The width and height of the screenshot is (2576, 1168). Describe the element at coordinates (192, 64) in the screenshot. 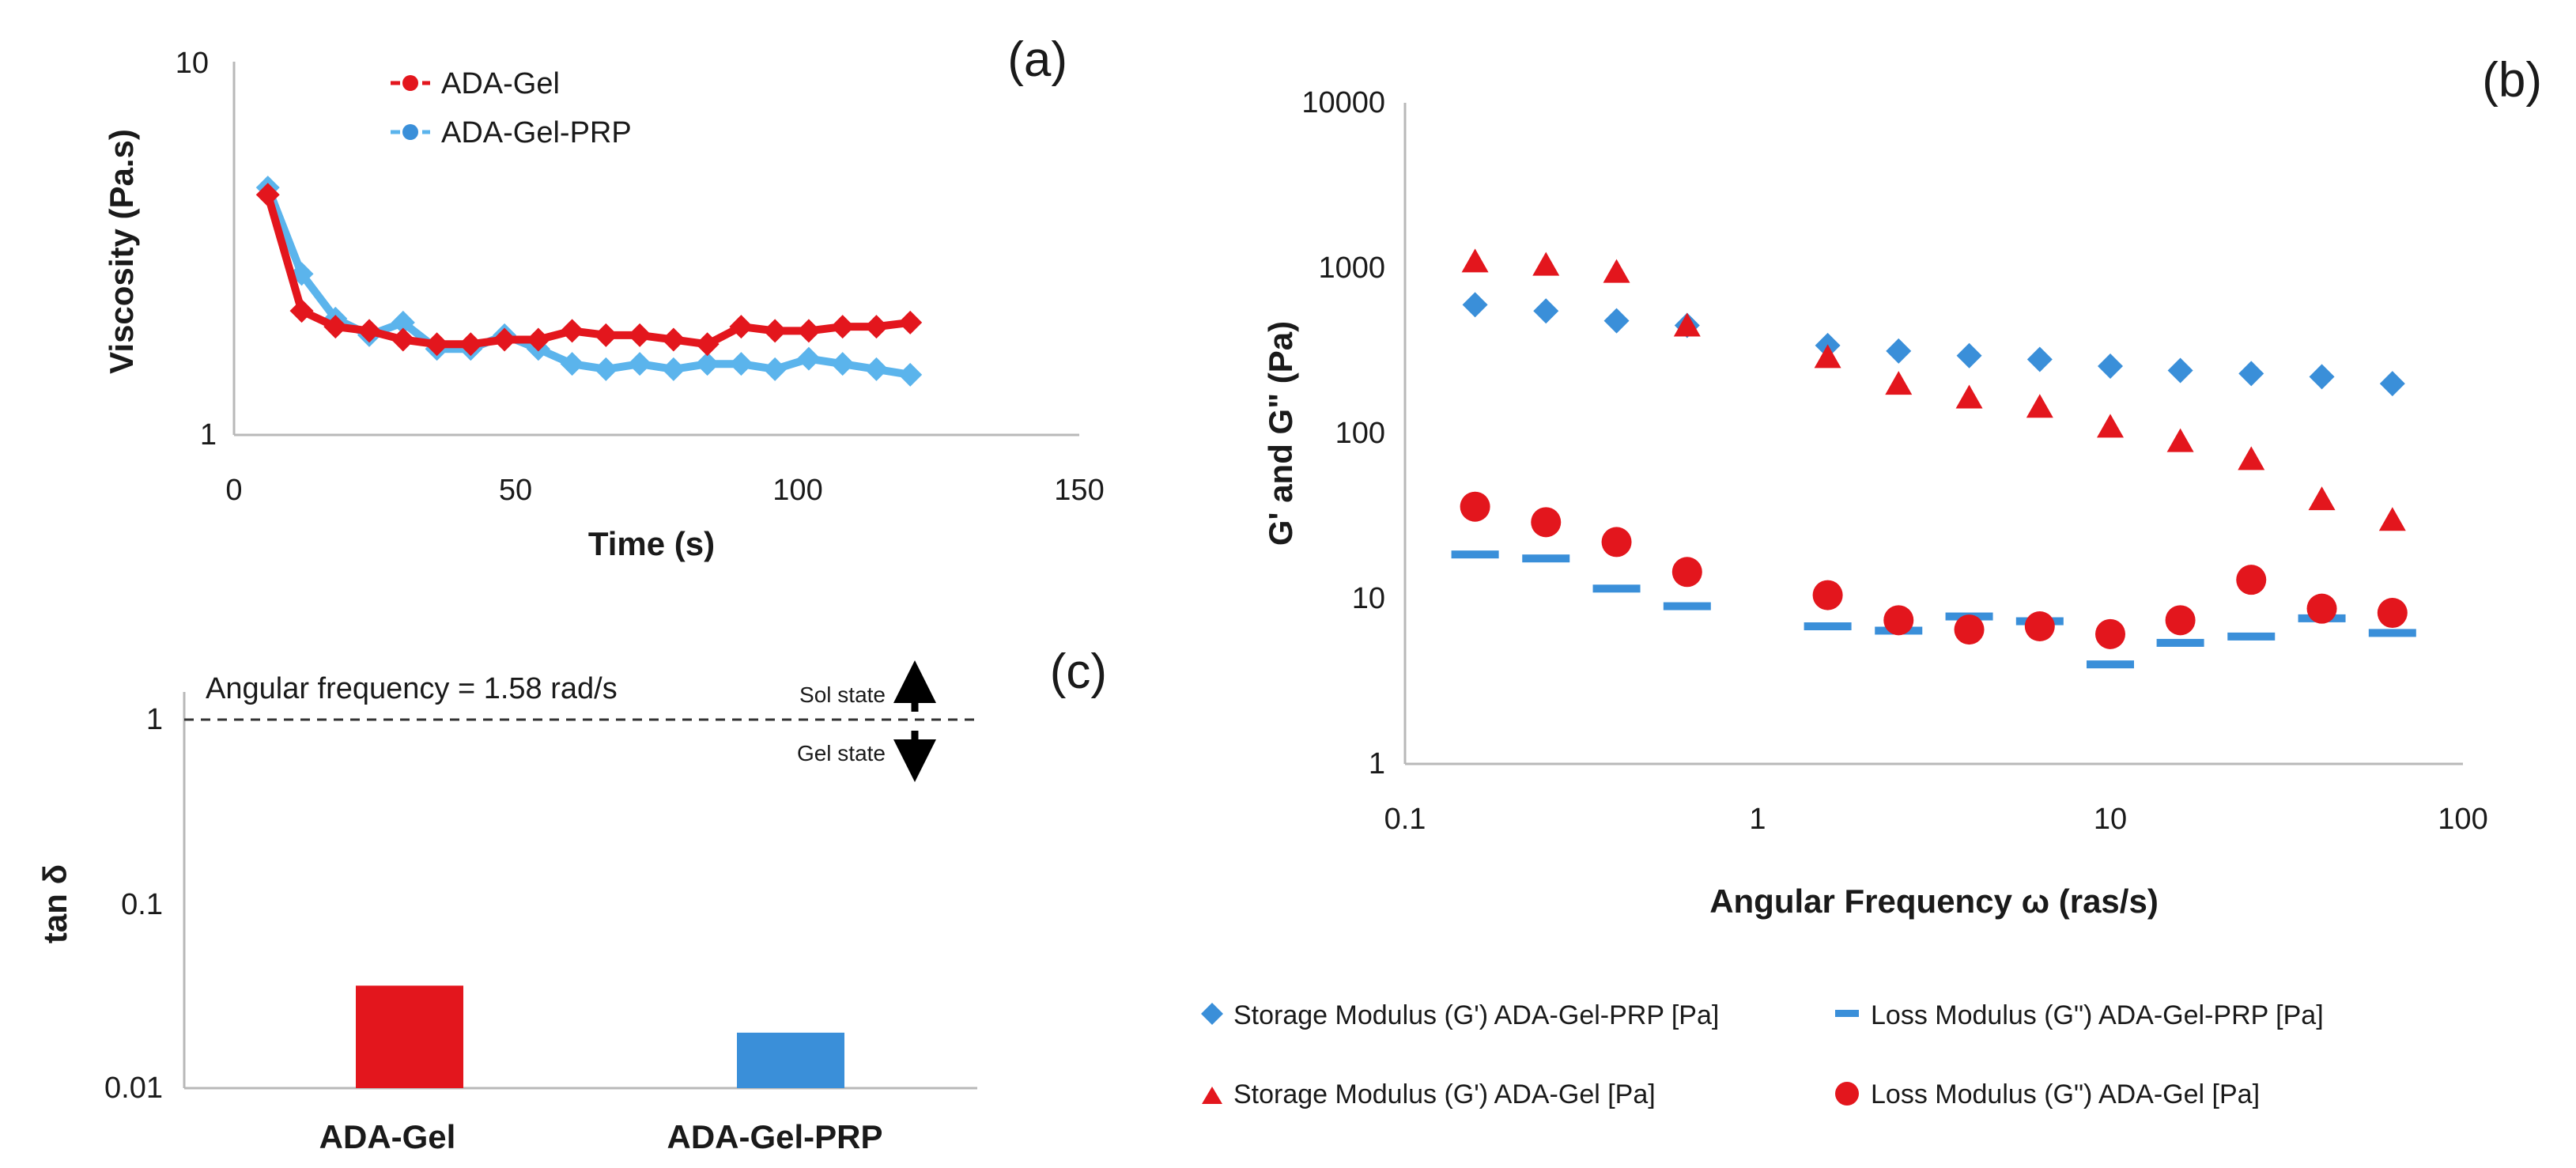

I see `a-ytick: 10` at that location.